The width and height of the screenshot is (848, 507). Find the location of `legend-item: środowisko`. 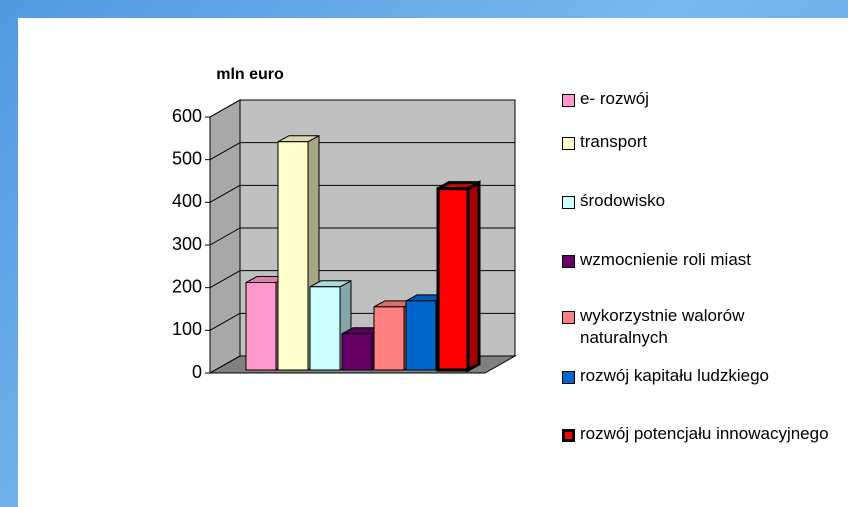

legend-item: środowisko is located at coordinates (697, 201).